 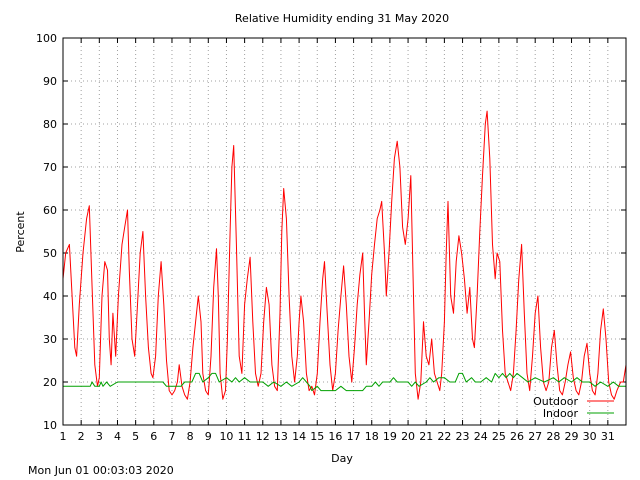 I want to click on x-axis-label: Day, so click(x=342, y=458).